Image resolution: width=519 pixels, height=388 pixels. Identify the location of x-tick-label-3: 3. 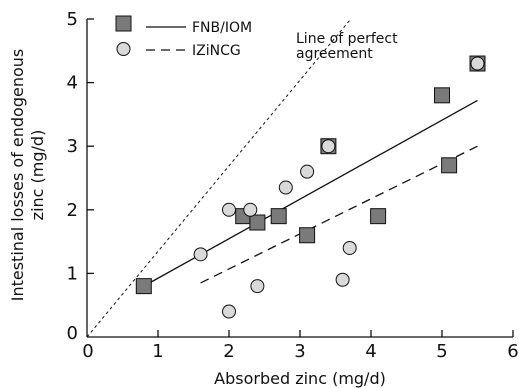
(299, 351).